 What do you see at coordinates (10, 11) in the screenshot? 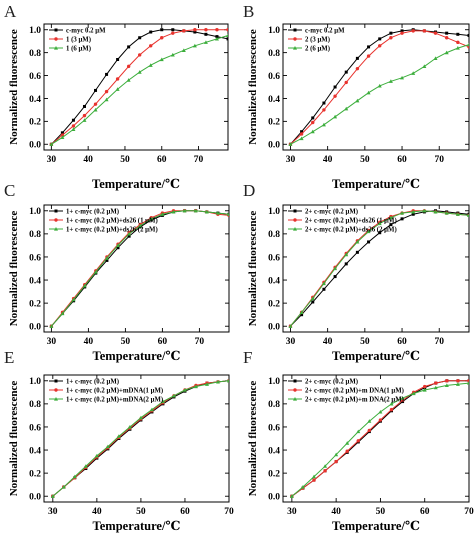
I see `panel-letter: A` at bounding box center [10, 11].